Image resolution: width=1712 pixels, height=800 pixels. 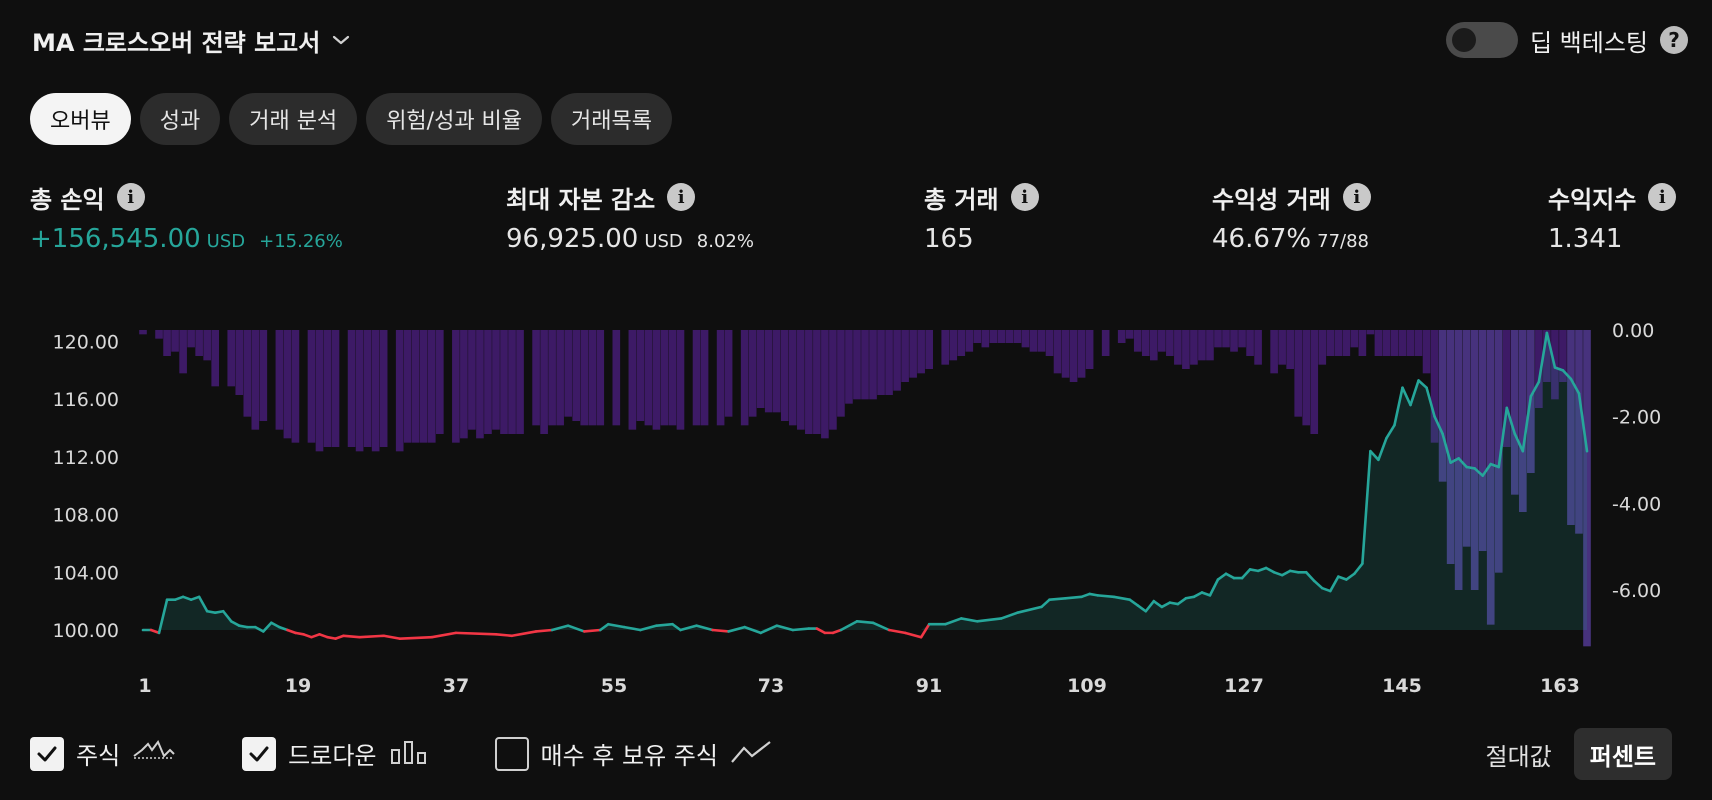 I want to click on metric-value: +156,545.00, so click(x=115, y=239).